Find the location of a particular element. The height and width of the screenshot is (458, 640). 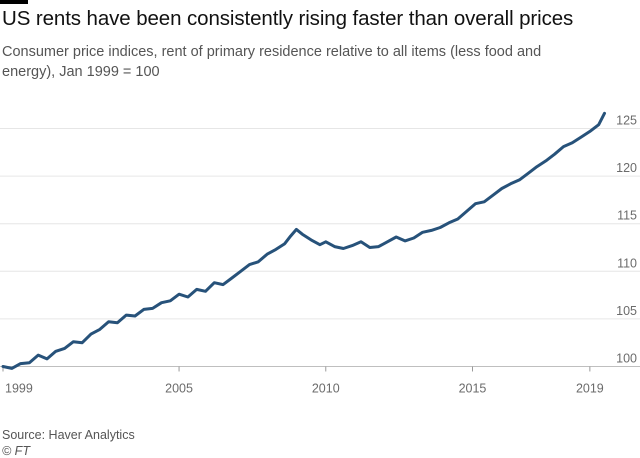

ft-credit: © FT is located at coordinates (16, 451).